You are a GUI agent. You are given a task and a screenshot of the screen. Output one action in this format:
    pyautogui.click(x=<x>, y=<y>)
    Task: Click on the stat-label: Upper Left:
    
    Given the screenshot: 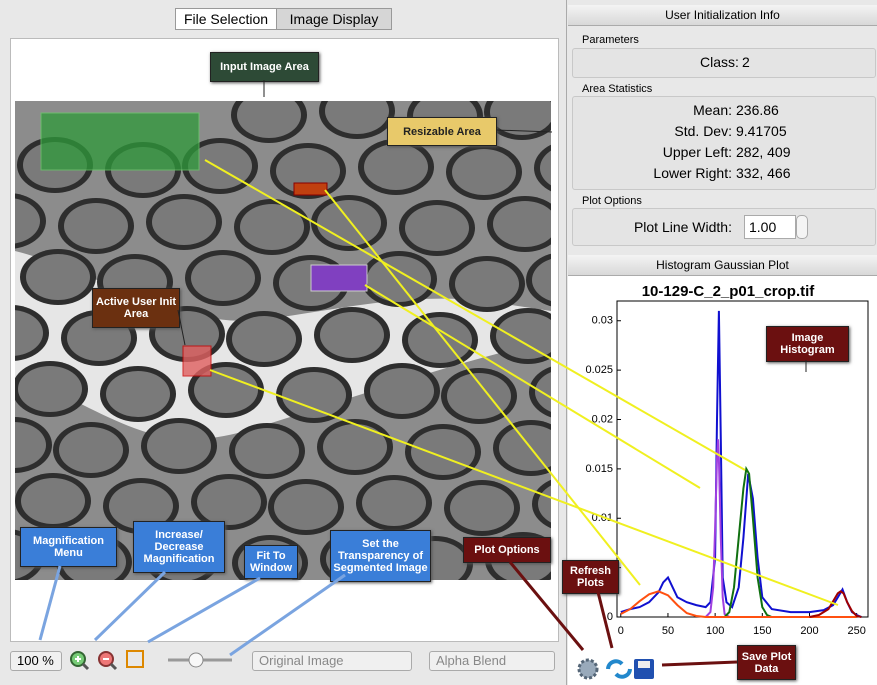 What is the action you would take?
    pyautogui.click(x=697, y=152)
    